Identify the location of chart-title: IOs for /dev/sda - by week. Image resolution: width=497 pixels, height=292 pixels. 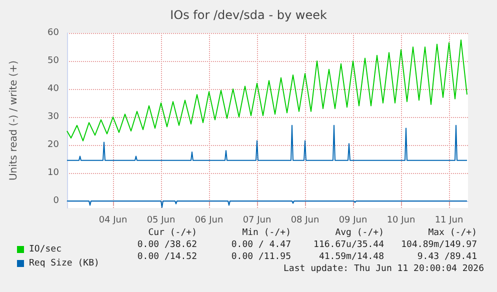
(248, 15).